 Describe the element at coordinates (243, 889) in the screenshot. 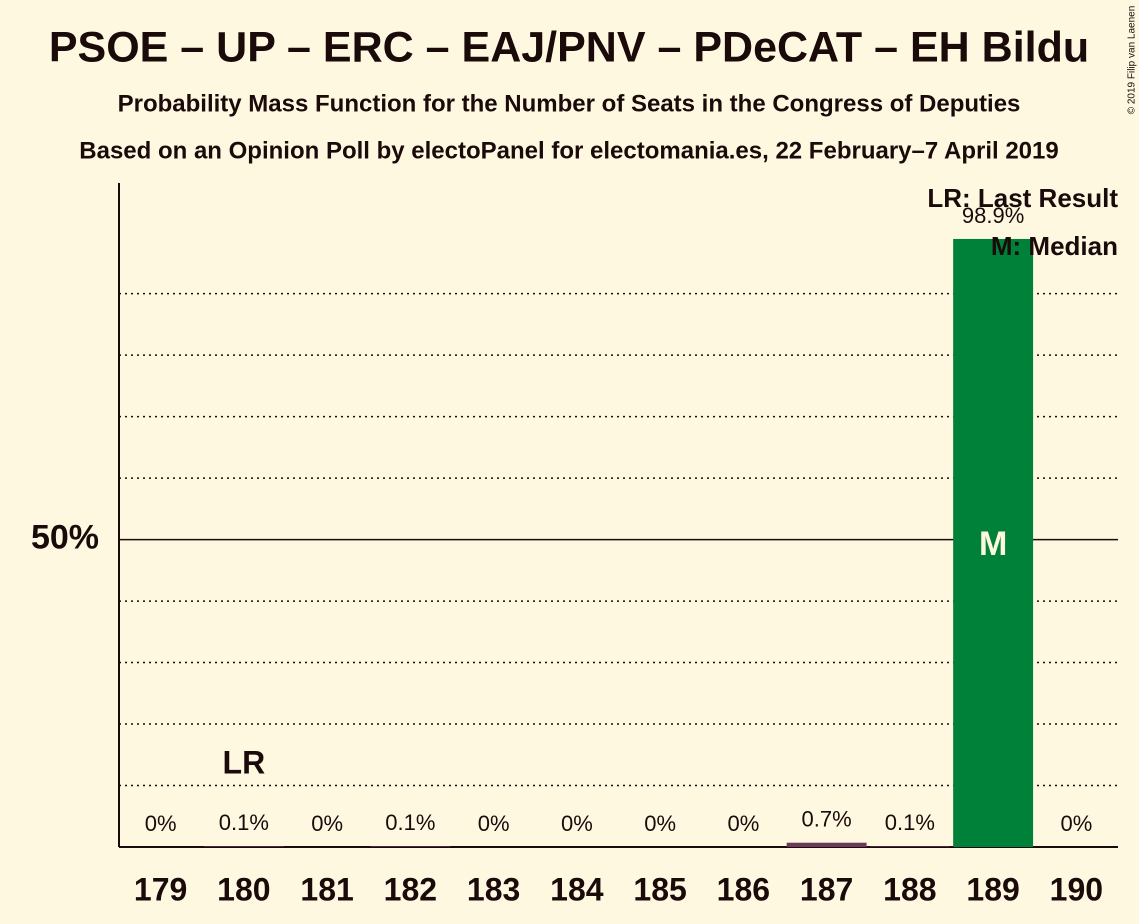

I see `x-tick-label: 180` at that location.